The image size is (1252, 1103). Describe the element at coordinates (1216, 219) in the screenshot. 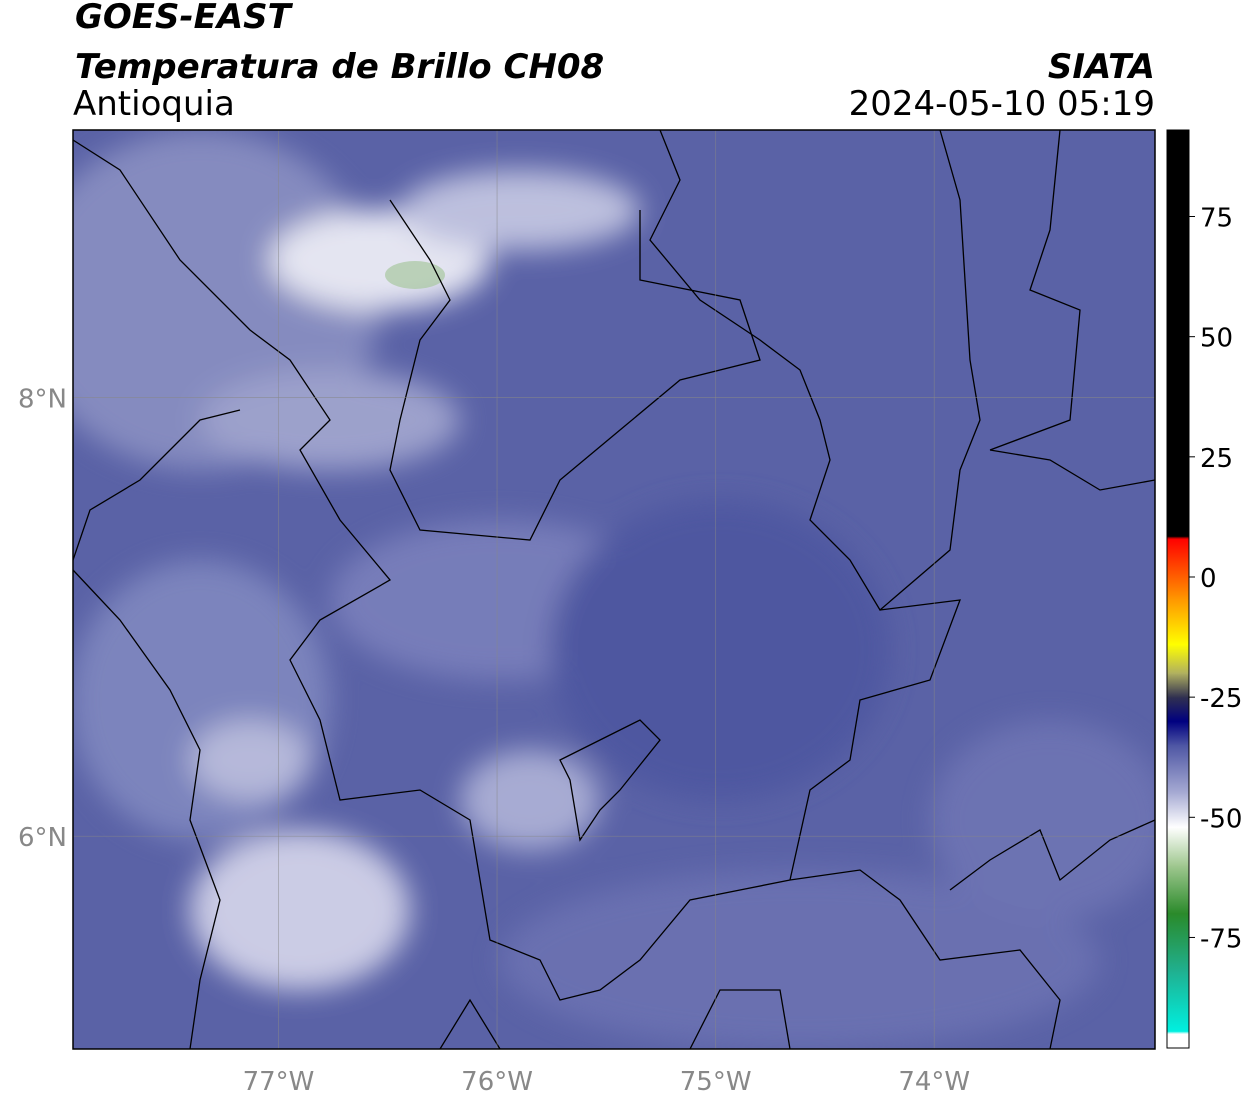

I see `colorbar-tick-label: 75` at that location.